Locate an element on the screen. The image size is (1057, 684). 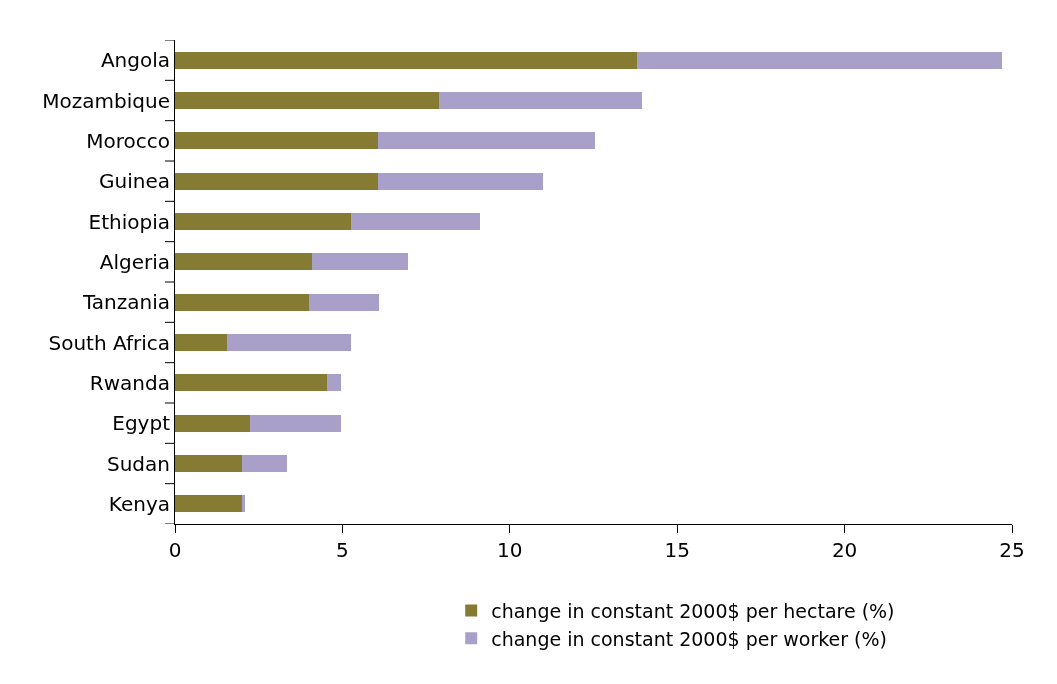
legend-label: change in constant 2000$ per worker (%) is located at coordinates (689, 638).